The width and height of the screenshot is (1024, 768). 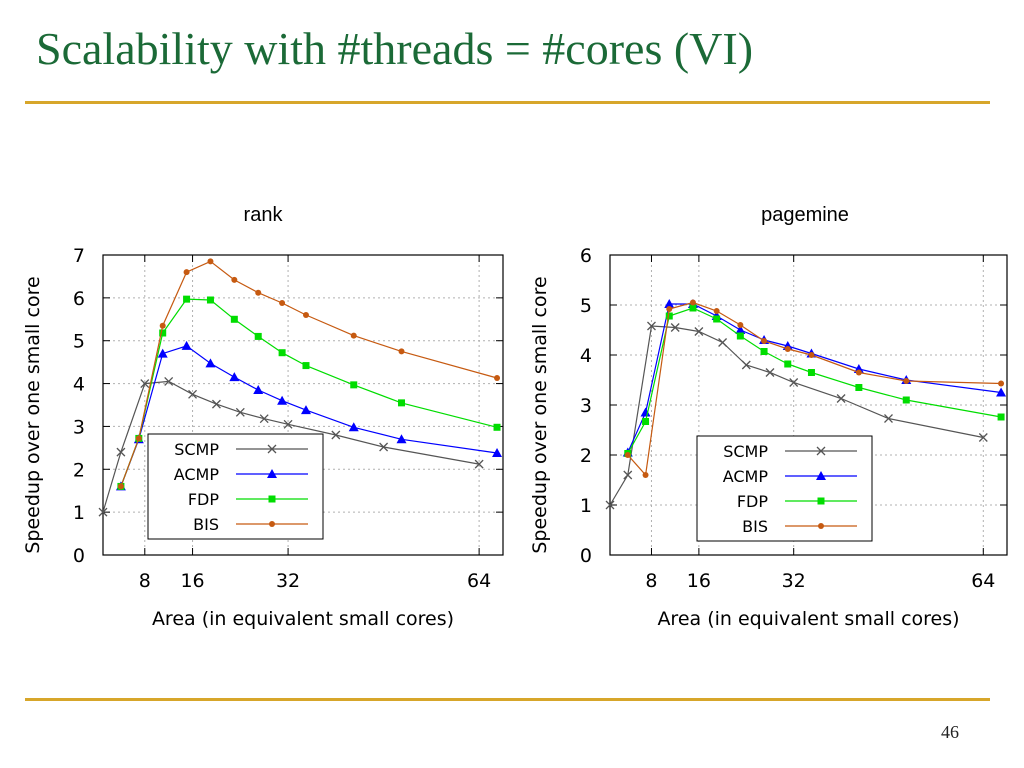 What do you see at coordinates (586, 406) in the screenshot?
I see `y-tick-label: 3` at bounding box center [586, 406].